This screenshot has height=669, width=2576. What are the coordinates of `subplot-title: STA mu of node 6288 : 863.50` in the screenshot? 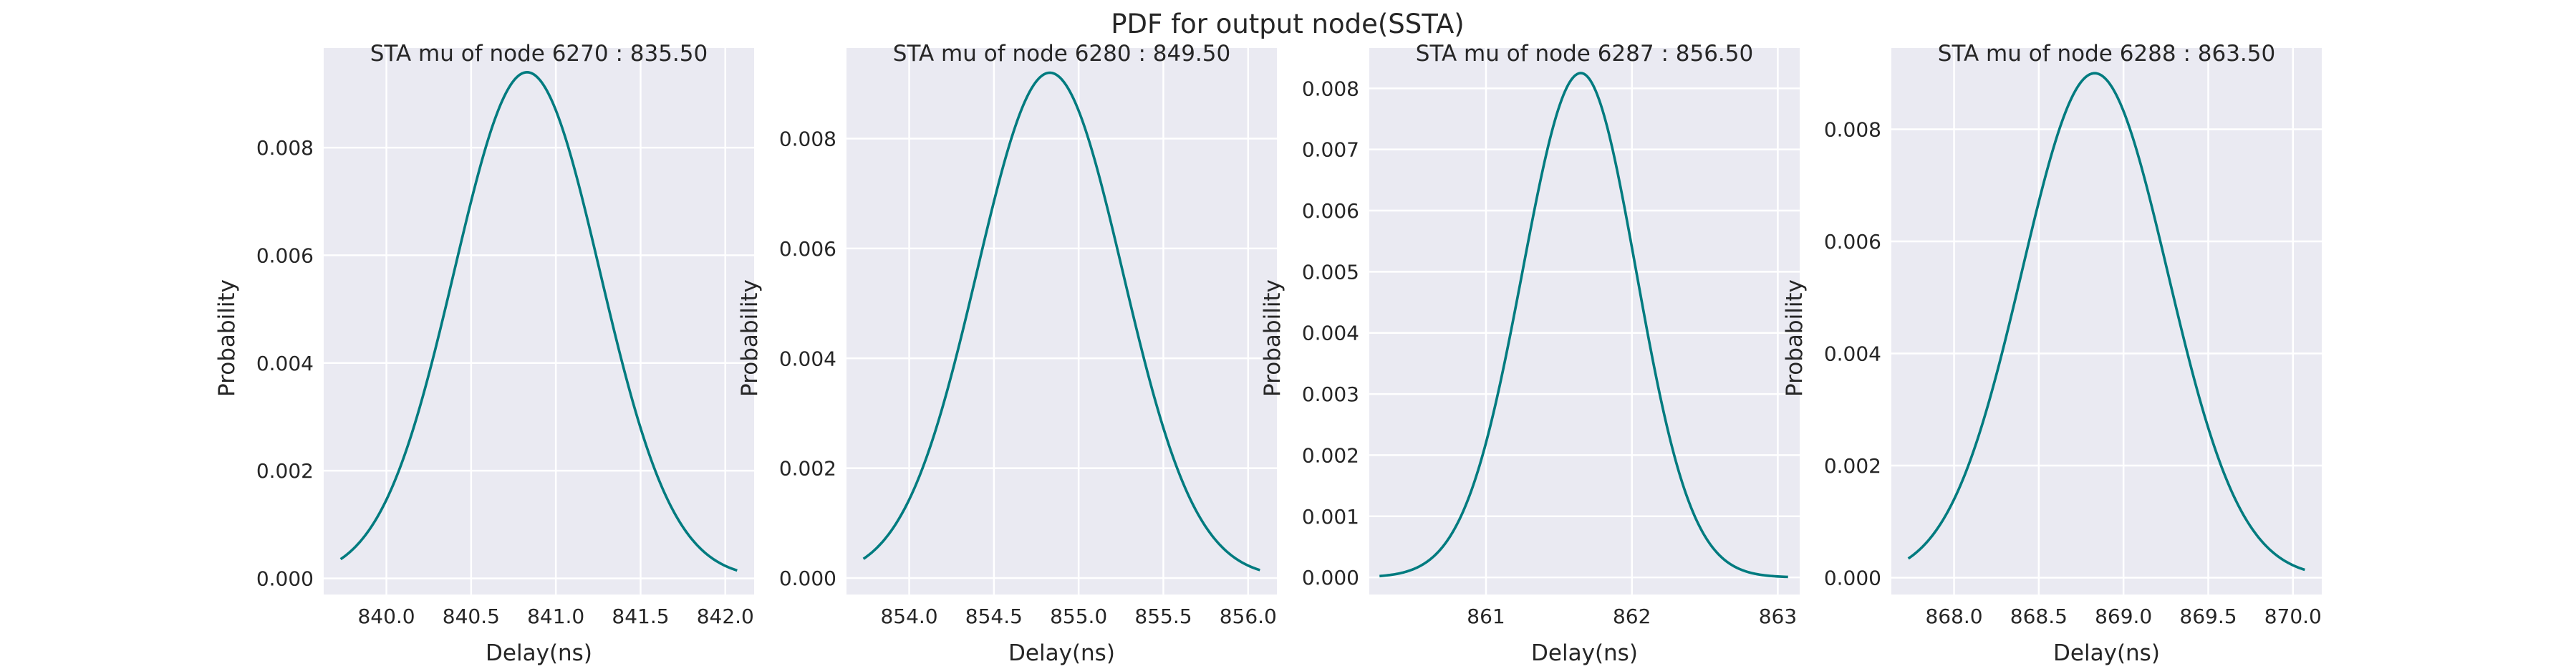 It's located at (2106, 54).